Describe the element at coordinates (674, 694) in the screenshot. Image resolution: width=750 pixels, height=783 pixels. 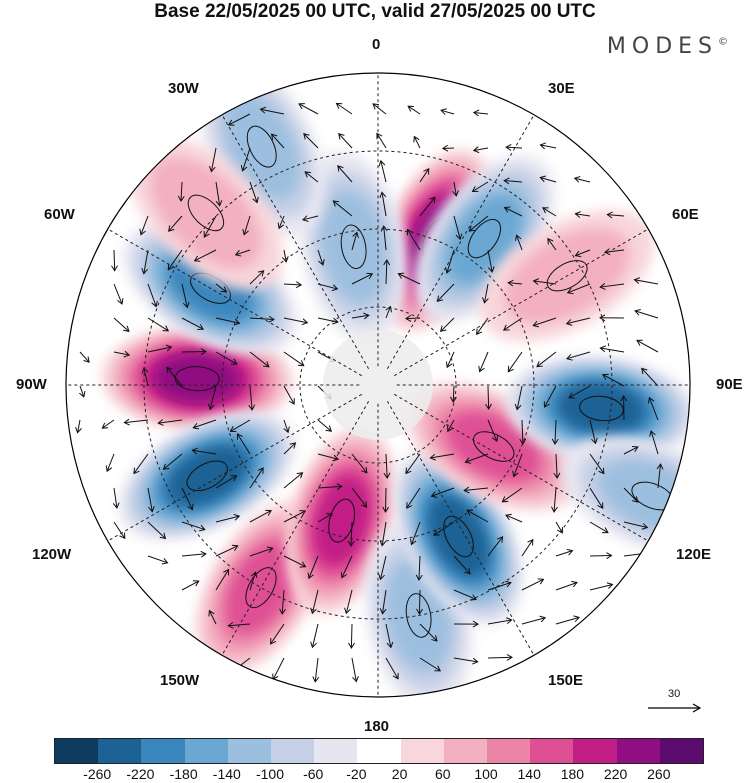
I see `reference-vector-label: 30` at that location.